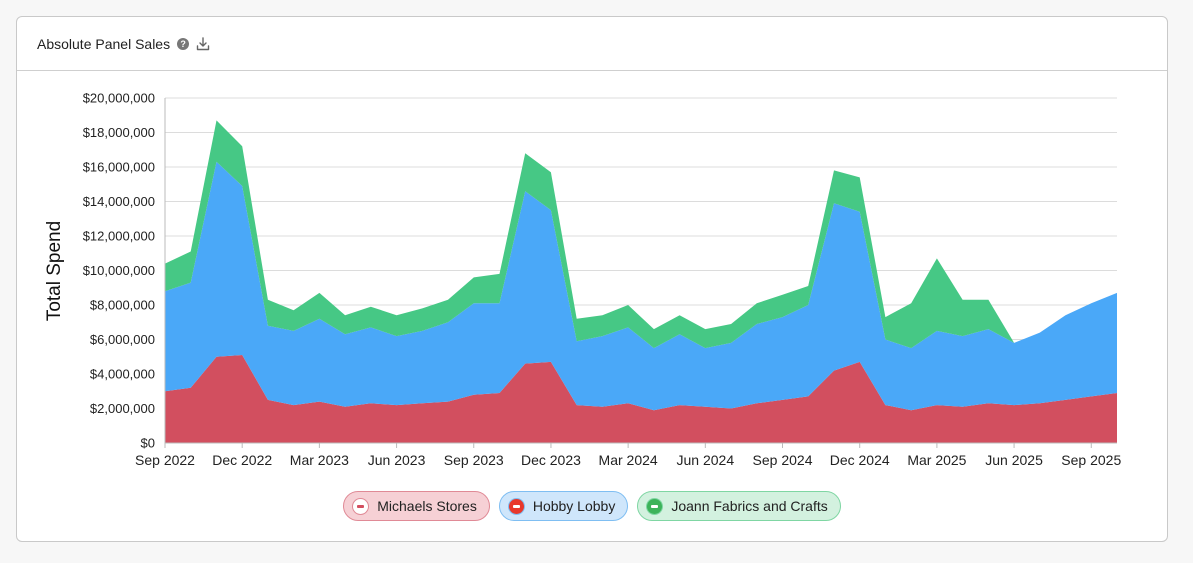 This screenshot has width=1193, height=563. Describe the element at coordinates (1091, 460) in the screenshot. I see `x-tick-label: Sep 2025` at that location.